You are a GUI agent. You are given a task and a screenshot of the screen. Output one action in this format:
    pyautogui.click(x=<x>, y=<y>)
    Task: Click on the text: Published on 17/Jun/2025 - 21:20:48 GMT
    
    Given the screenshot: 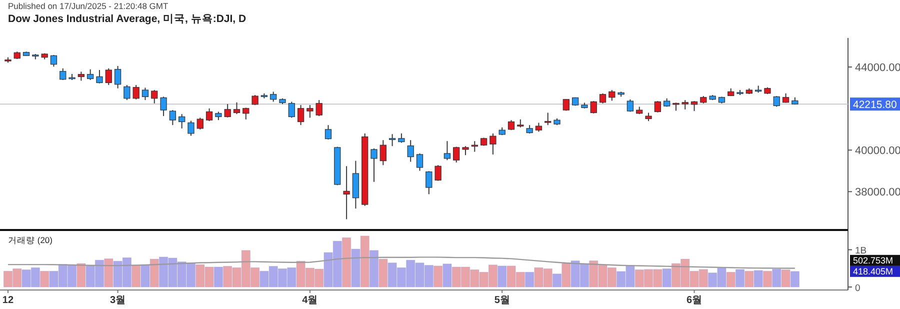 What is the action you would take?
    pyautogui.click(x=88, y=6)
    